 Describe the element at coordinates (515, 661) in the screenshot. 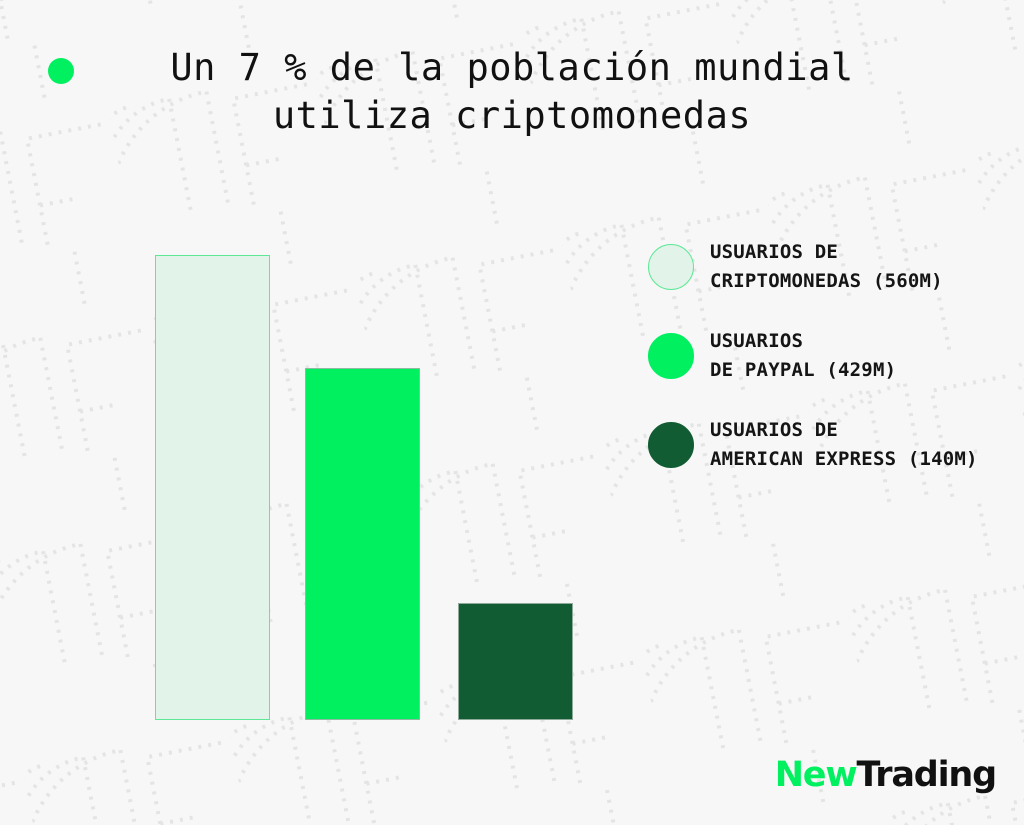

I see `bar-amex` at that location.